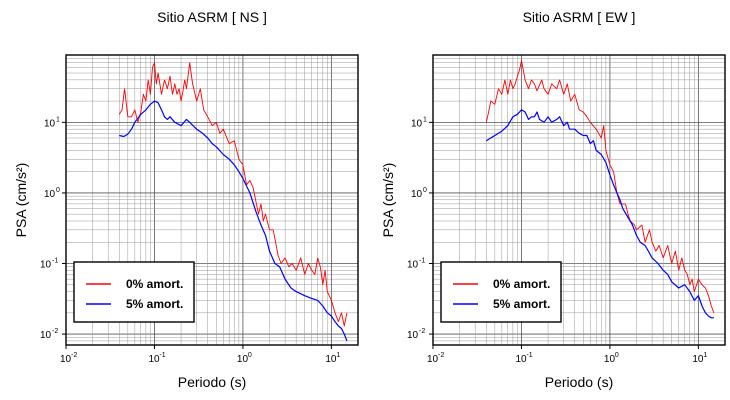 This screenshot has height=400, width=730. What do you see at coordinates (212, 17) in the screenshot?
I see `chart-title: Sitio ASRM [ NS ]` at bounding box center [212, 17].